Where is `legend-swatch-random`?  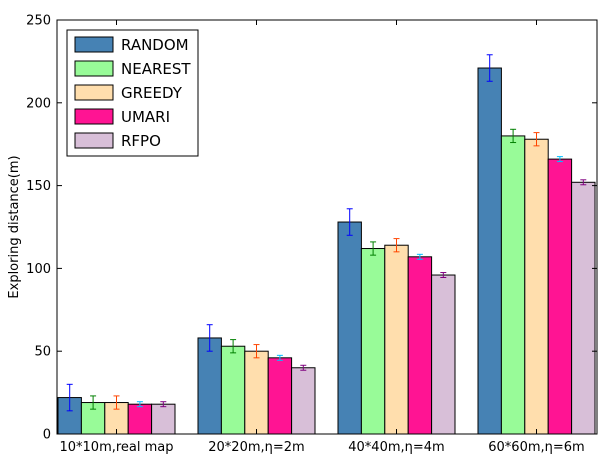
legend-swatch-random is located at coordinates (94, 44).